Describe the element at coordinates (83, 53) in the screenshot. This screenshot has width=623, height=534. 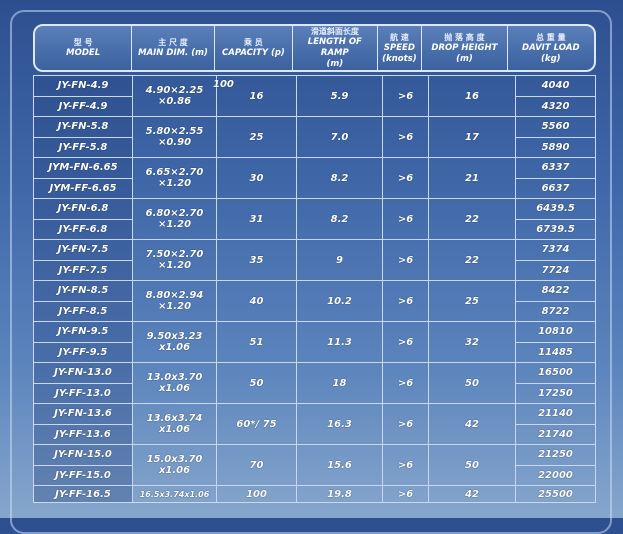
I see `header-model-en: MODEL` at that location.